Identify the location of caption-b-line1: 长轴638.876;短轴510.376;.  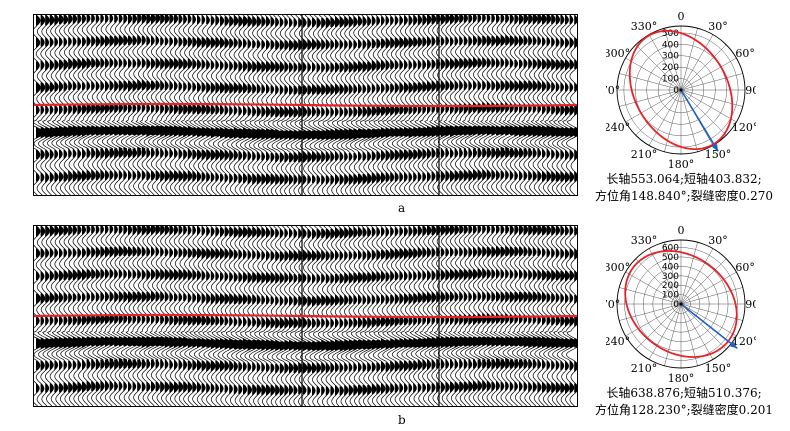
(684, 393).